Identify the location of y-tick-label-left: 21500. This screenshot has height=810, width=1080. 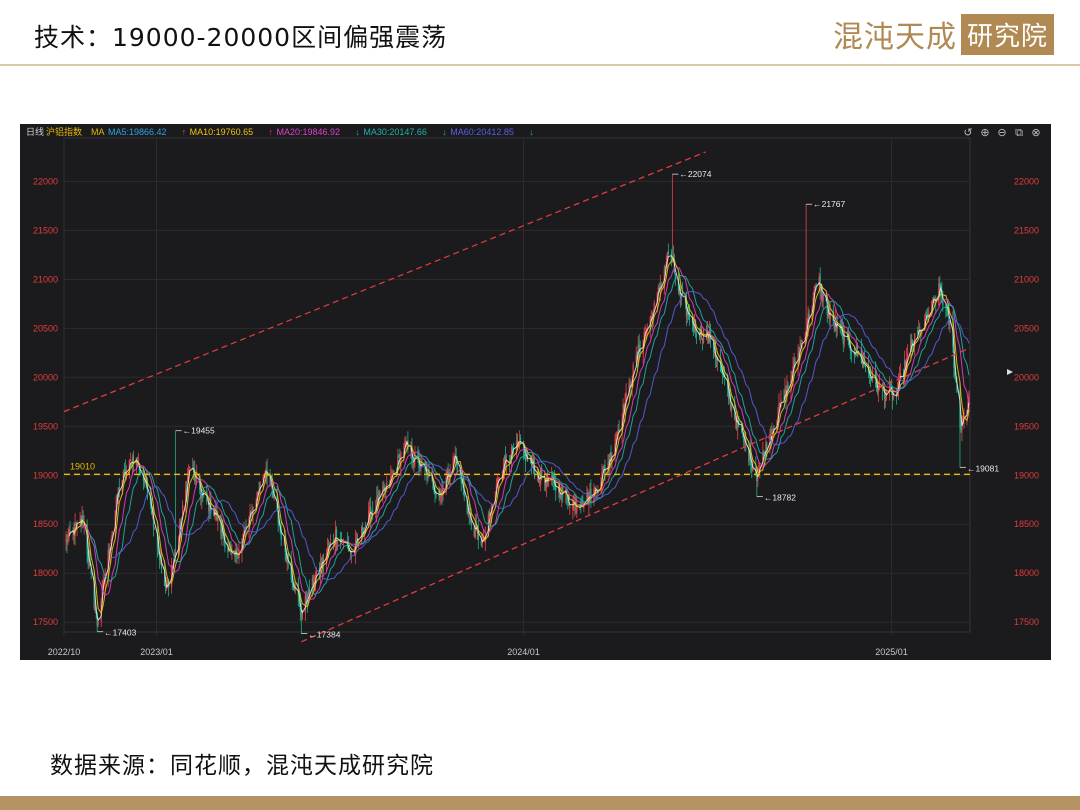
(45, 230).